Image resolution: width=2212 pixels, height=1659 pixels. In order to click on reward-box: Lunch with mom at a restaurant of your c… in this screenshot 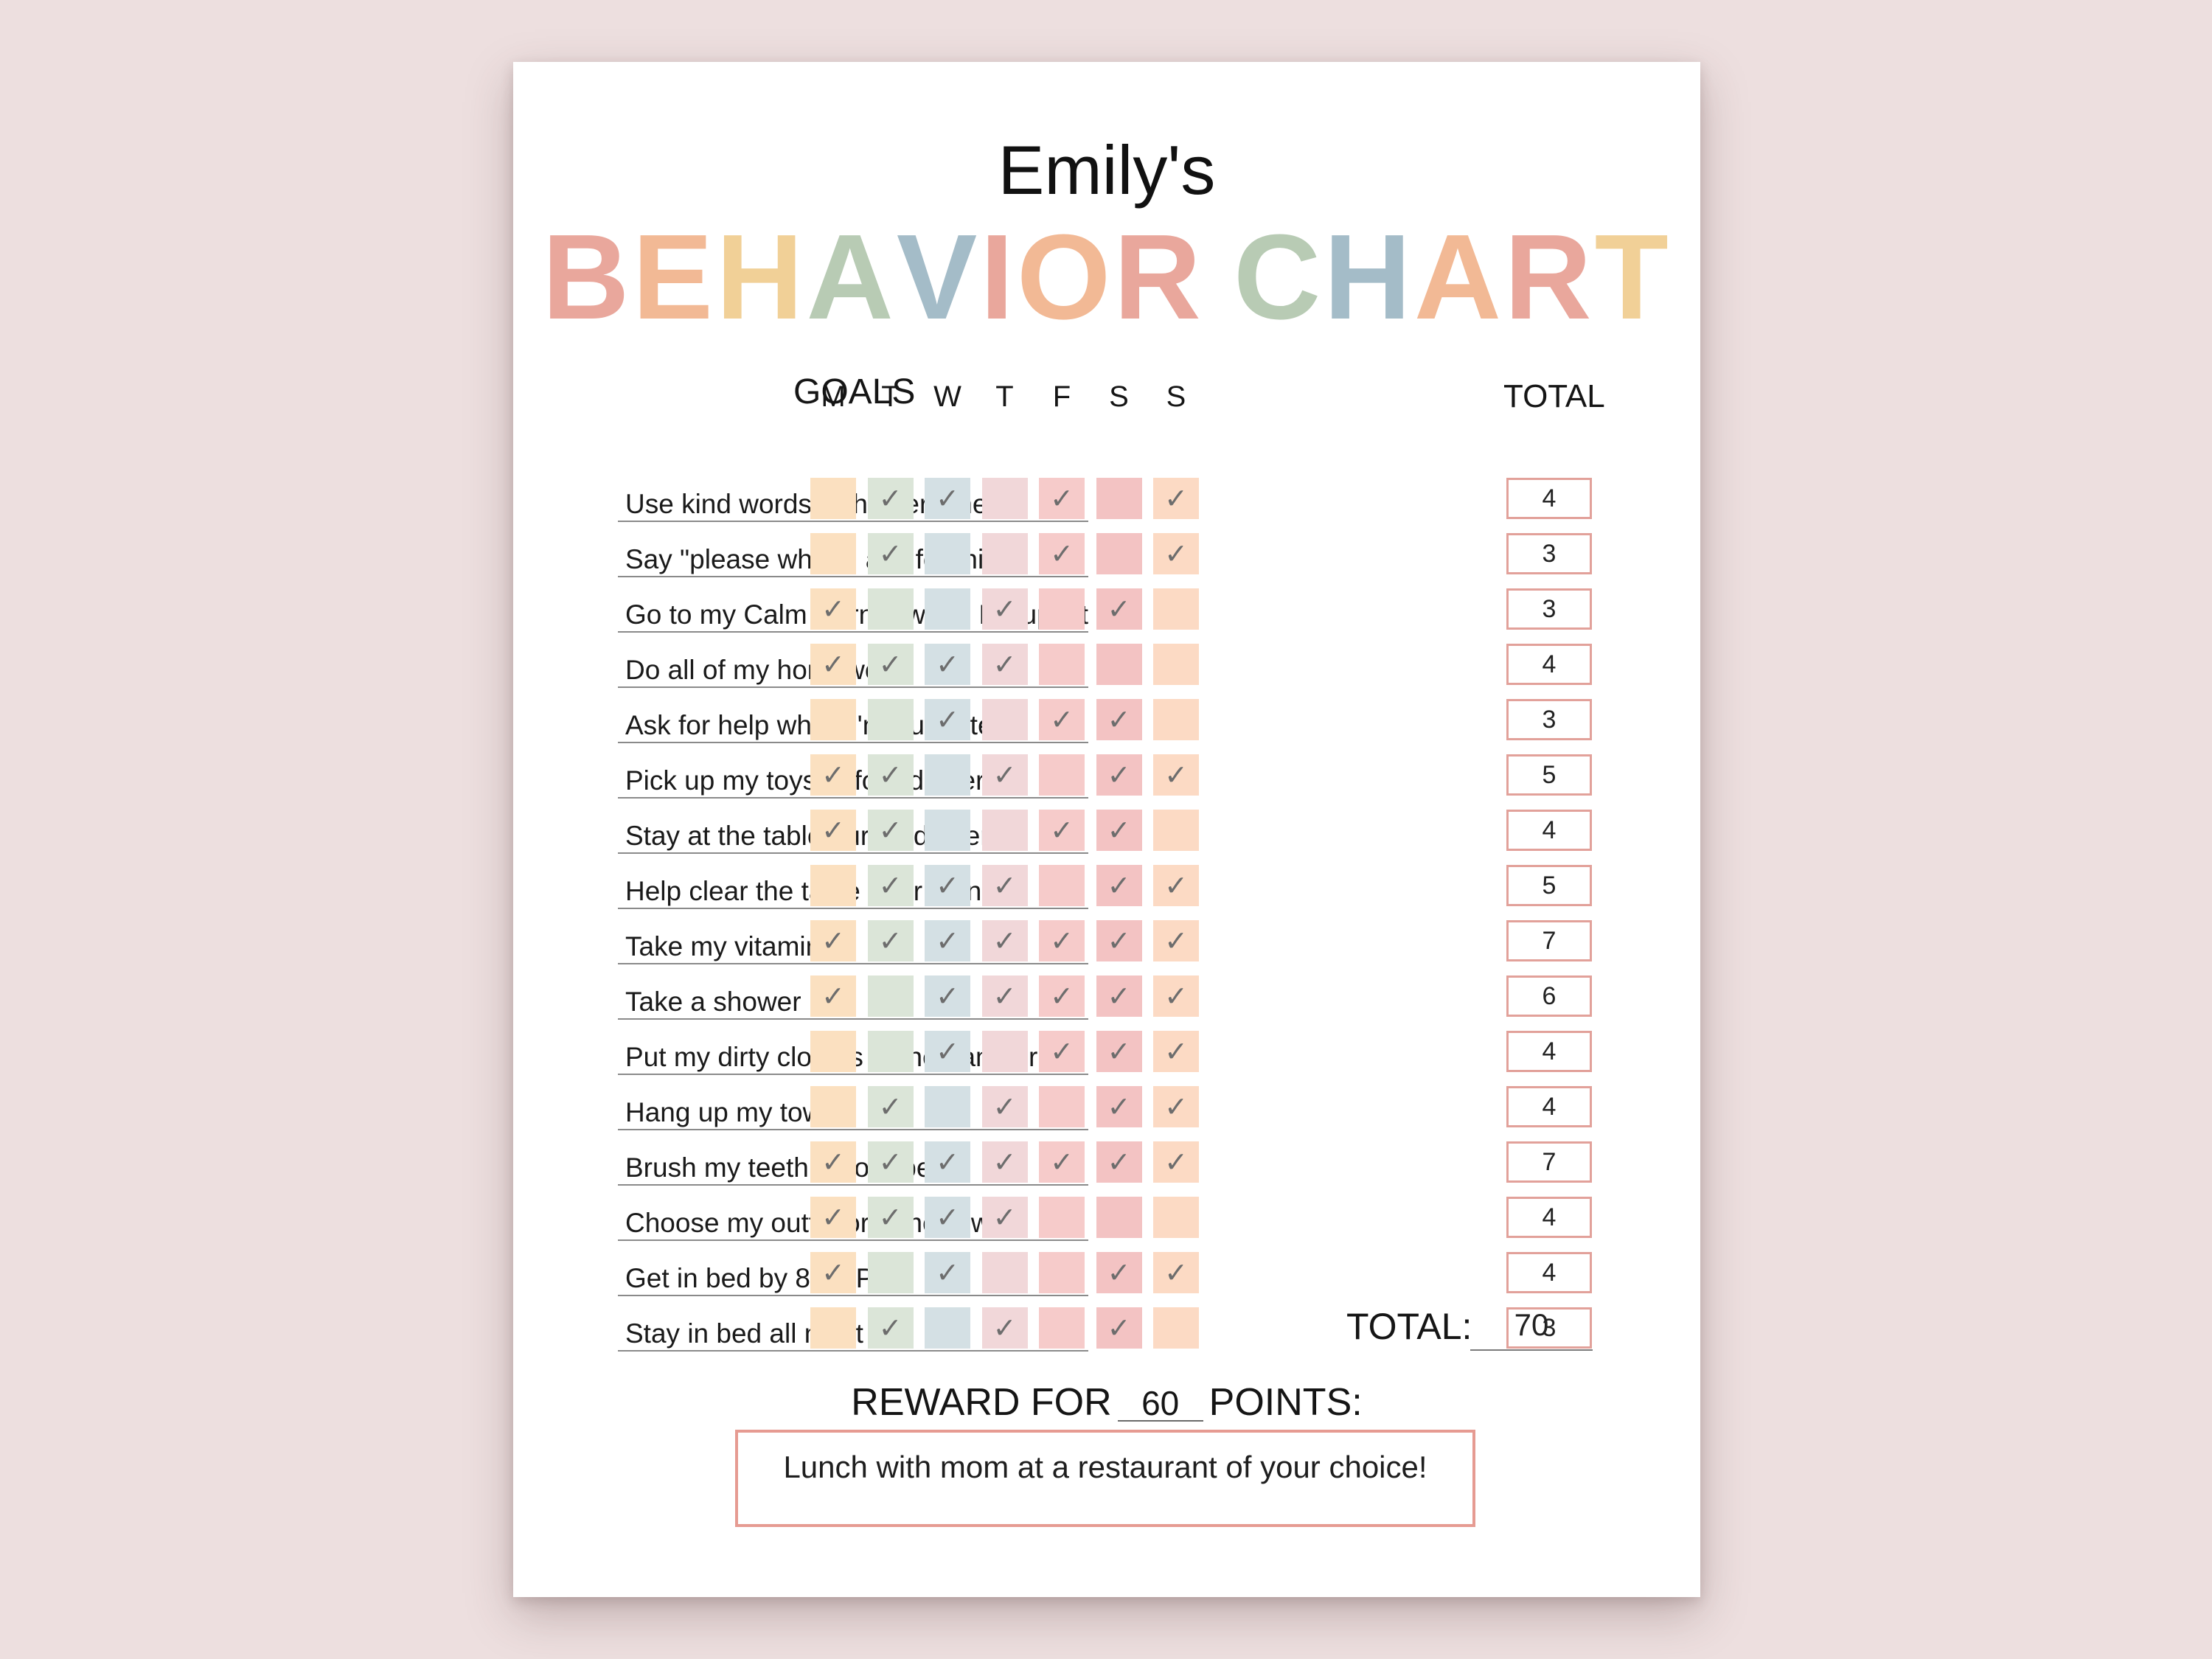, I will do `click(1105, 1478)`.